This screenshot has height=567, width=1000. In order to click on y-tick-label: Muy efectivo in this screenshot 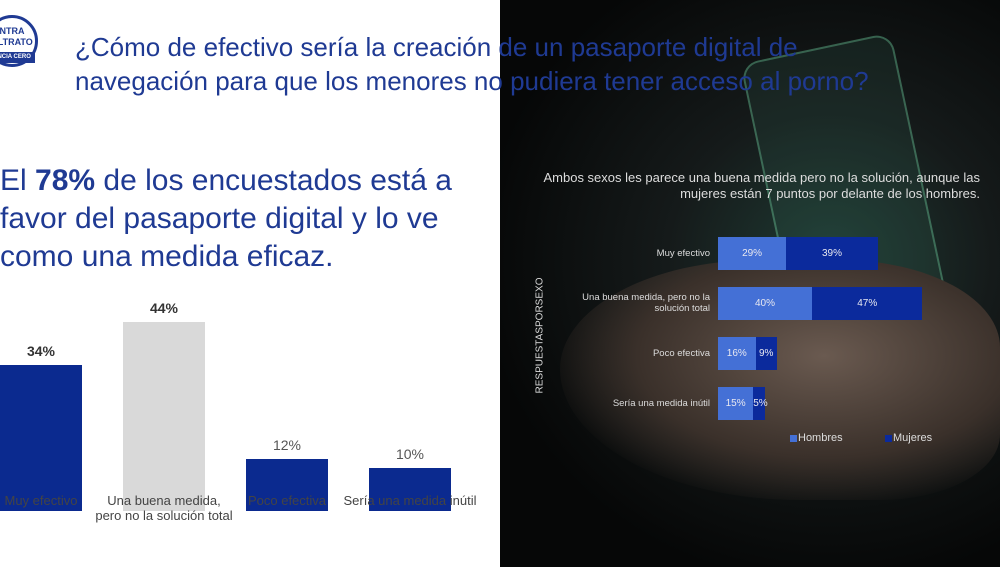, I will do `click(683, 253)`.